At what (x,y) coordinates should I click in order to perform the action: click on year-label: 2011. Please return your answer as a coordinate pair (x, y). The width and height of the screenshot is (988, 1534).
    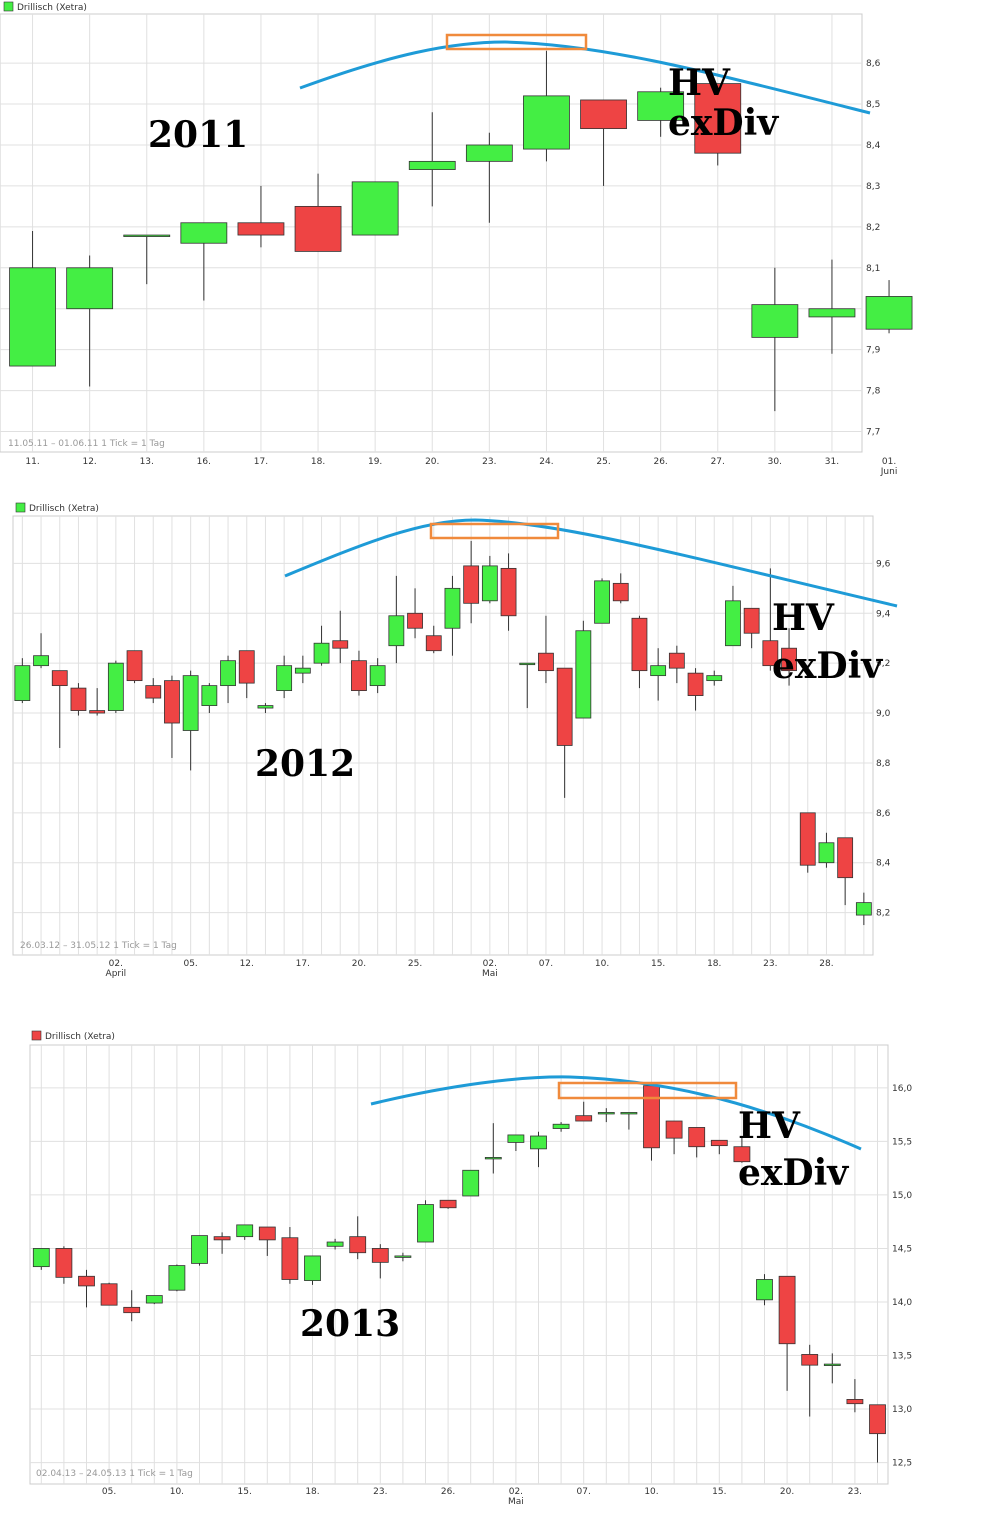
    Looking at the image, I should click on (198, 135).